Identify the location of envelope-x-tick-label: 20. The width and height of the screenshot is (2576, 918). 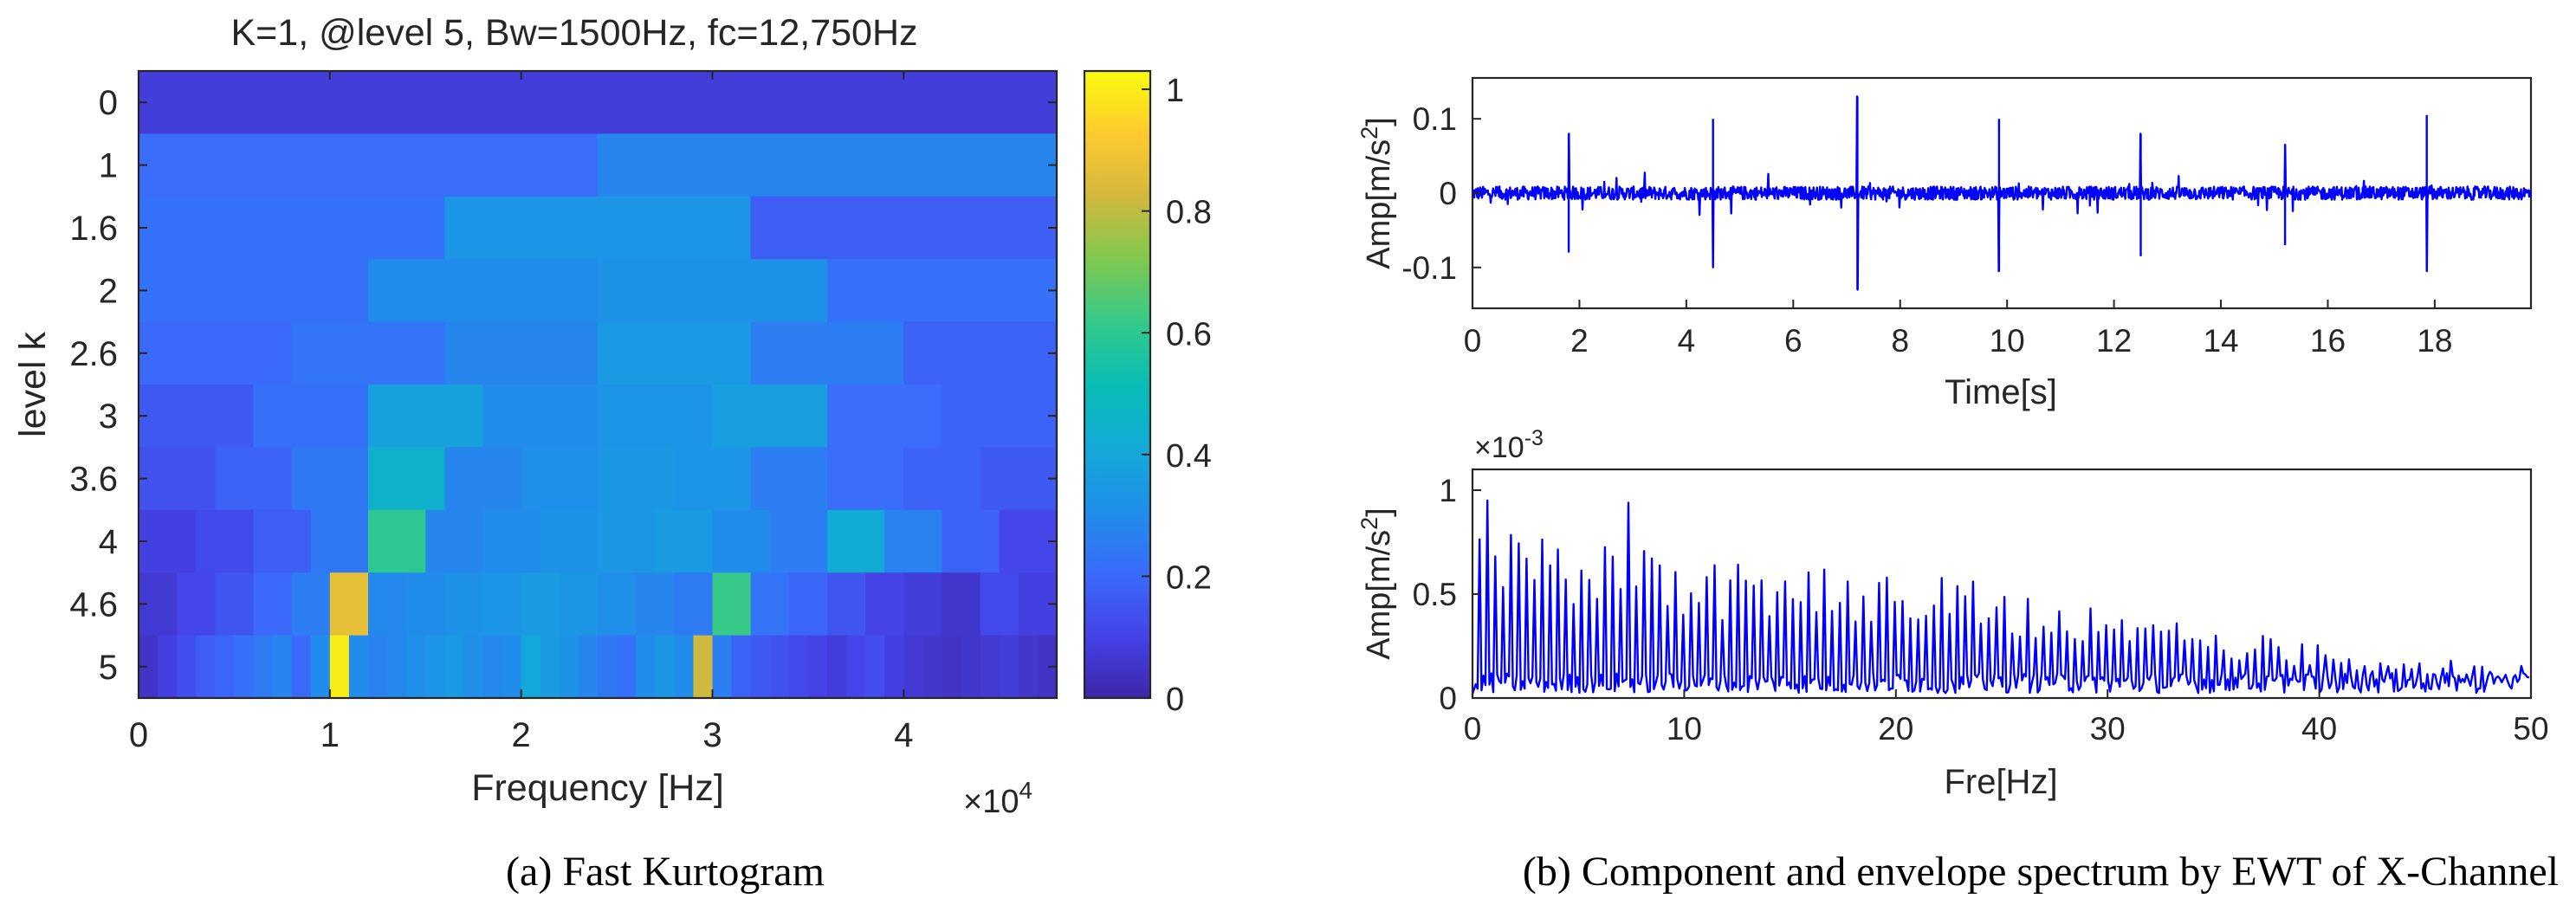
(1895, 729).